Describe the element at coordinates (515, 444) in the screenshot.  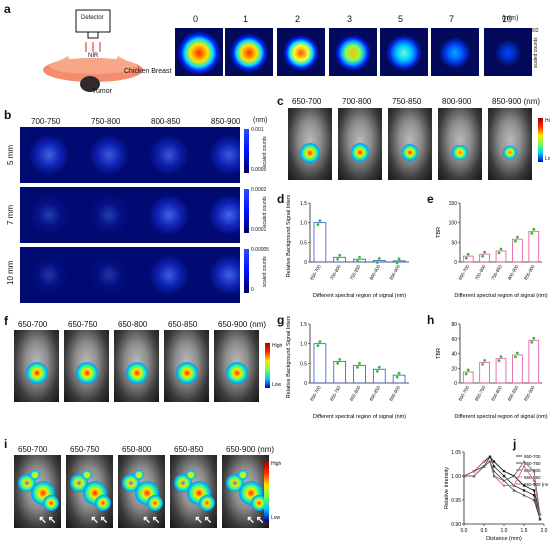
I see `panel-label-j: j` at that location.